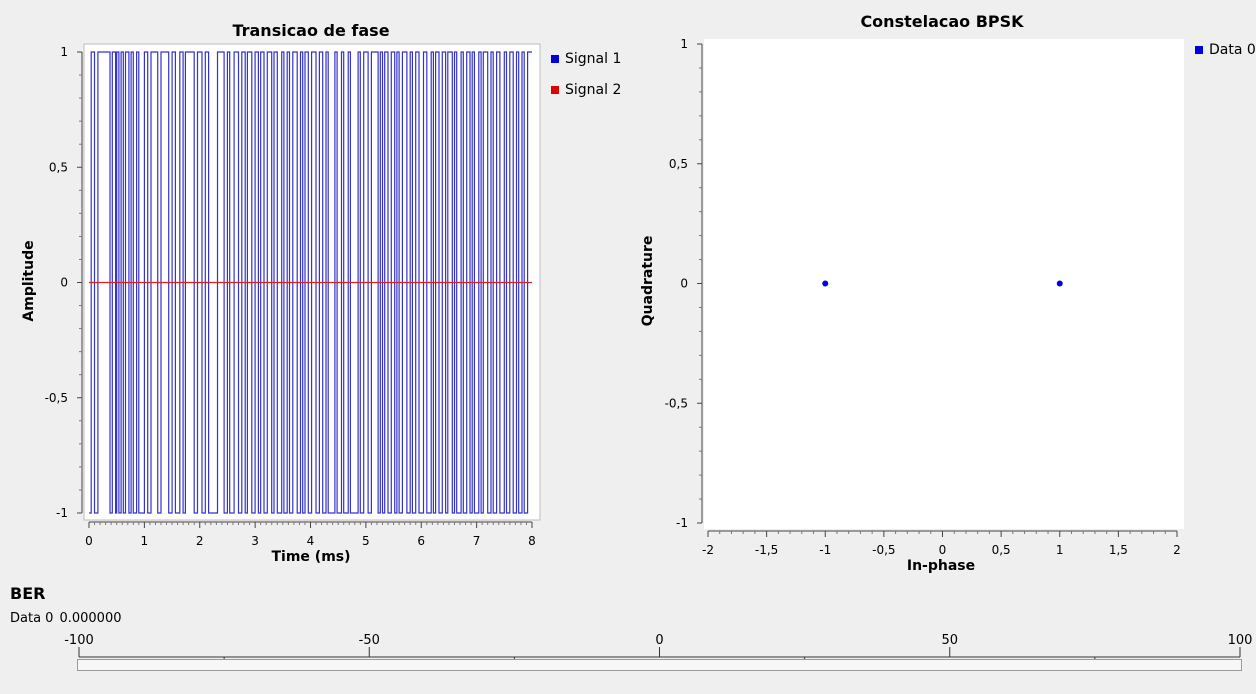  Describe the element at coordinates (593, 59) in the screenshot. I see `legend-label-signal-1: Signal 1` at that location.